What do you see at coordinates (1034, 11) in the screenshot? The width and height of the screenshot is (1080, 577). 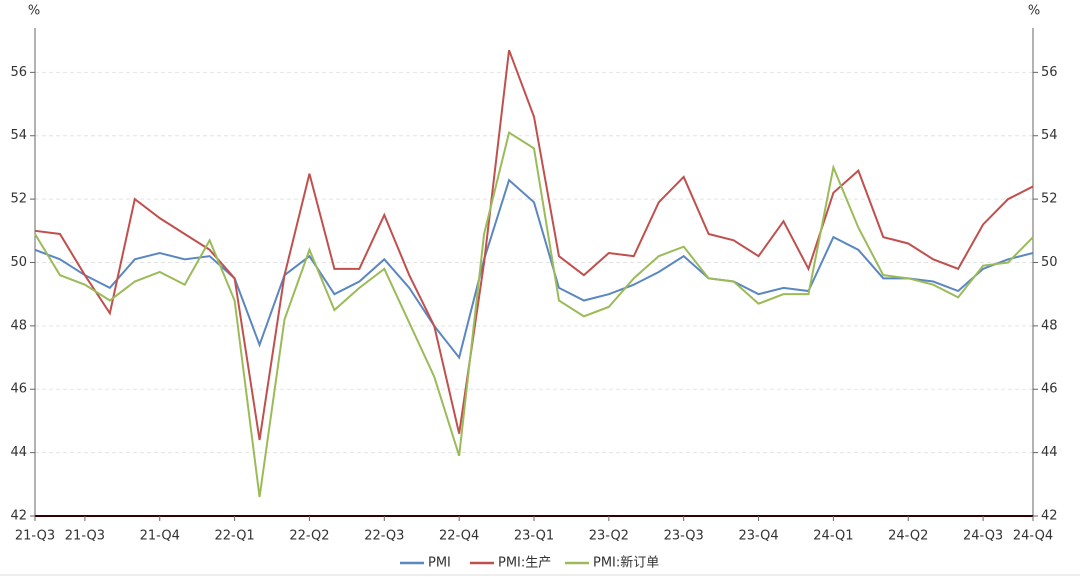 I see `y2-axis-label: %` at bounding box center [1034, 11].